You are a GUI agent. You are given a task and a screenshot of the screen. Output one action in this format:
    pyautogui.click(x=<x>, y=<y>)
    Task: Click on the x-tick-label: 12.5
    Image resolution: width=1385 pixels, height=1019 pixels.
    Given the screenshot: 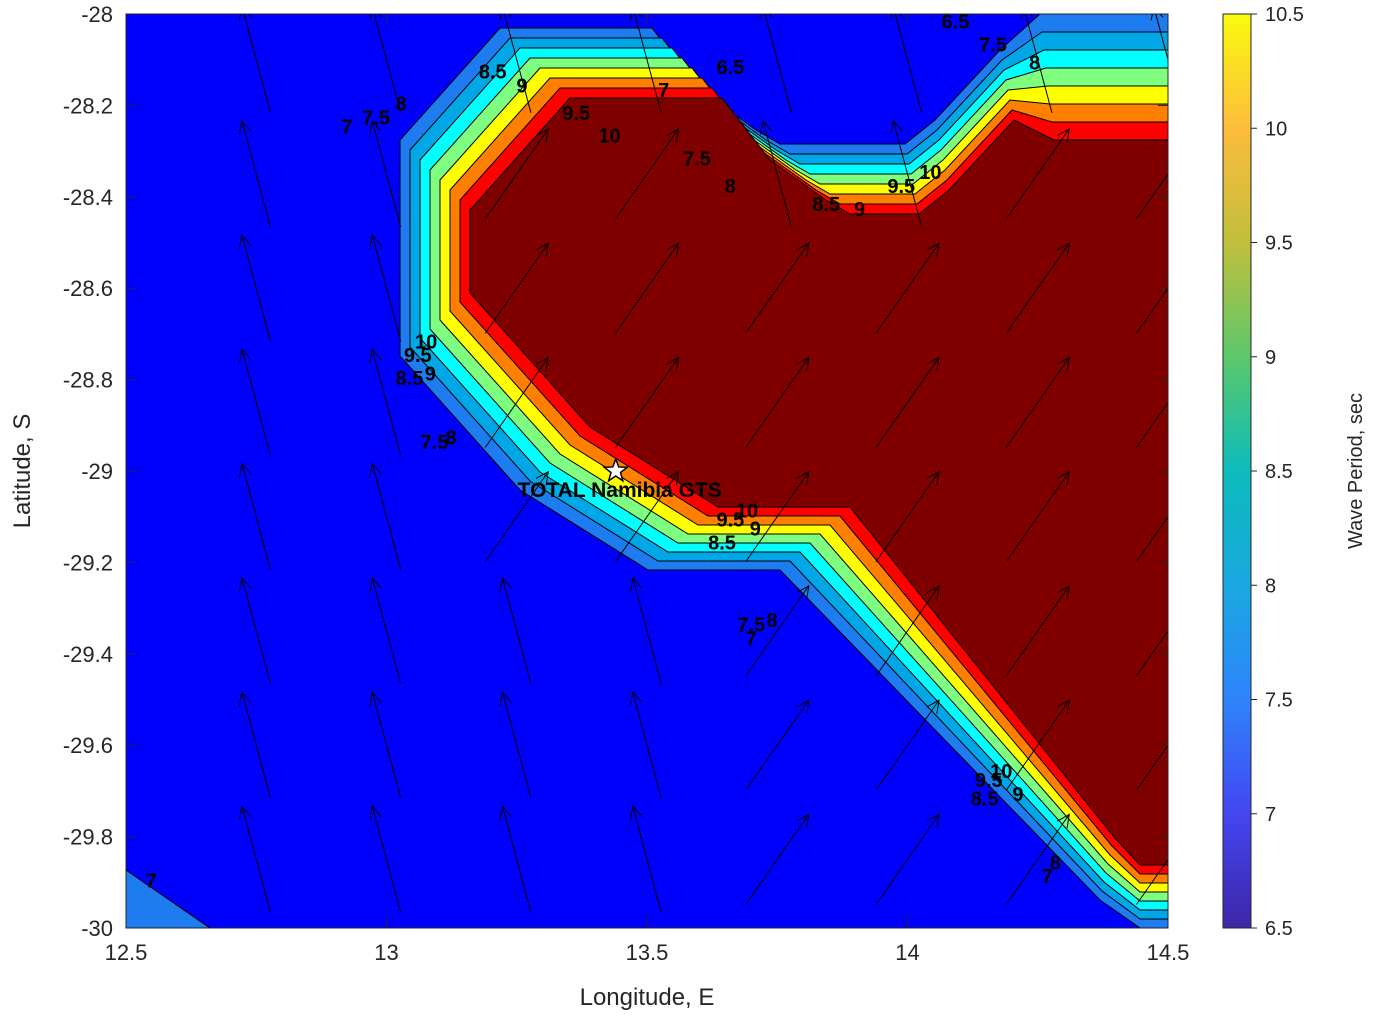 What is the action you would take?
    pyautogui.click(x=126, y=952)
    